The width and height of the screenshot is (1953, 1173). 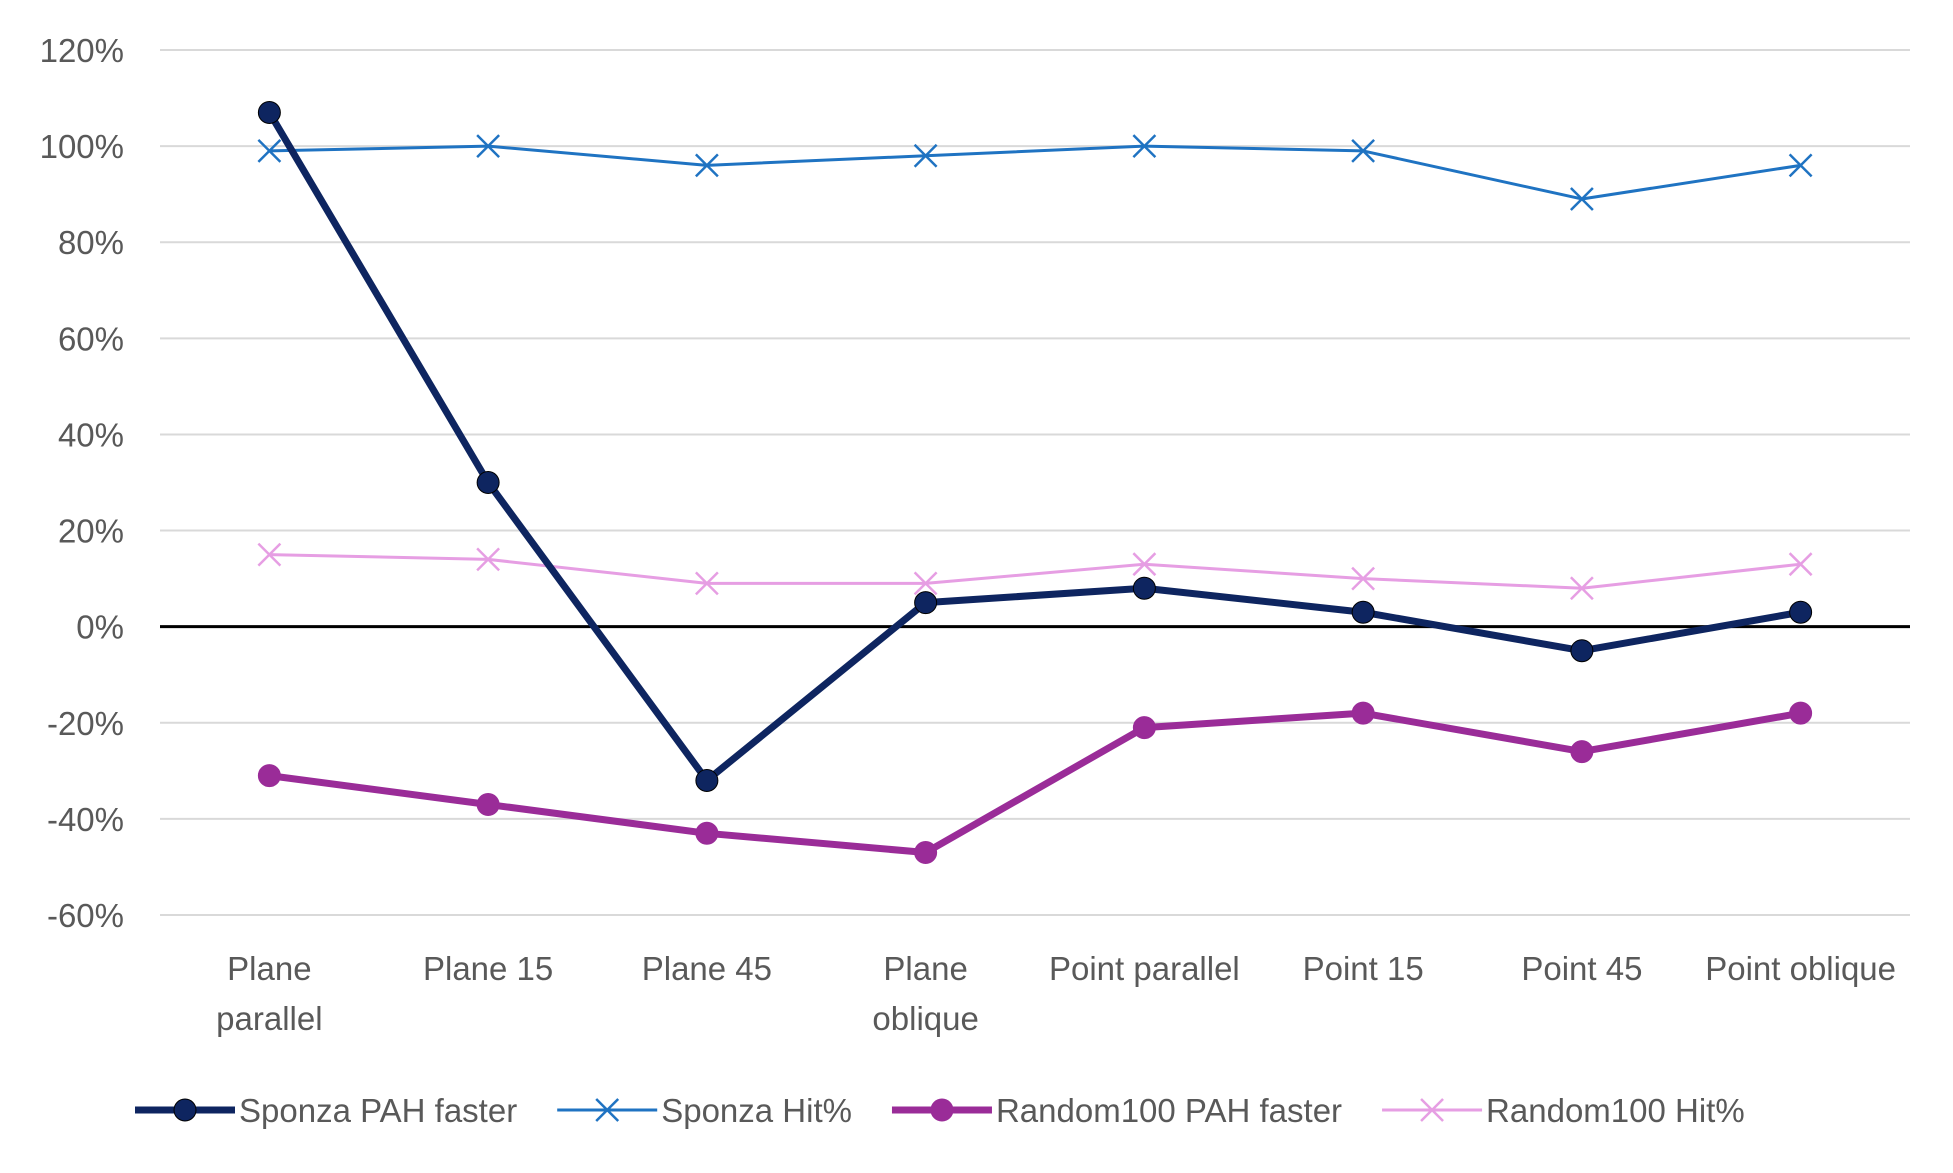 I want to click on legend-item: Random100 Hit%, so click(x=1563, y=1110).